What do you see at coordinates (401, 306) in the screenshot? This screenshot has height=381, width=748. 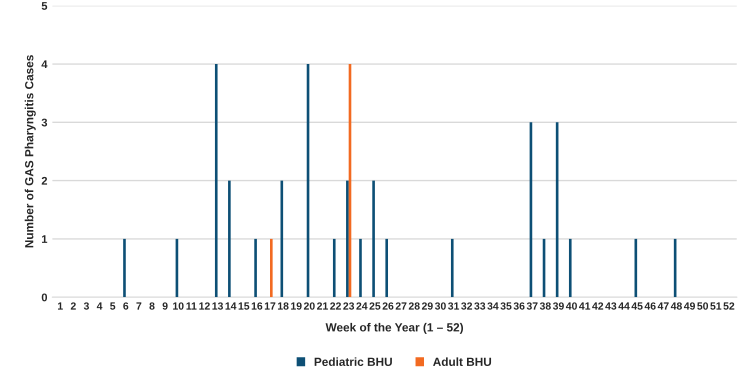 I see `x-tick-label: 27` at bounding box center [401, 306].